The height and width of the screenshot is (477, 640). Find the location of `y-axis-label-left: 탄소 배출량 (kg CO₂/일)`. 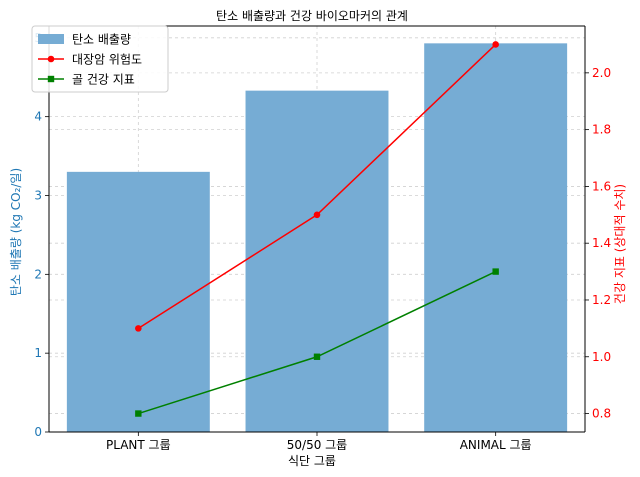

y-axis-label-left: 탄소 배출량 (kg CO₂/일) is located at coordinates (16, 232).